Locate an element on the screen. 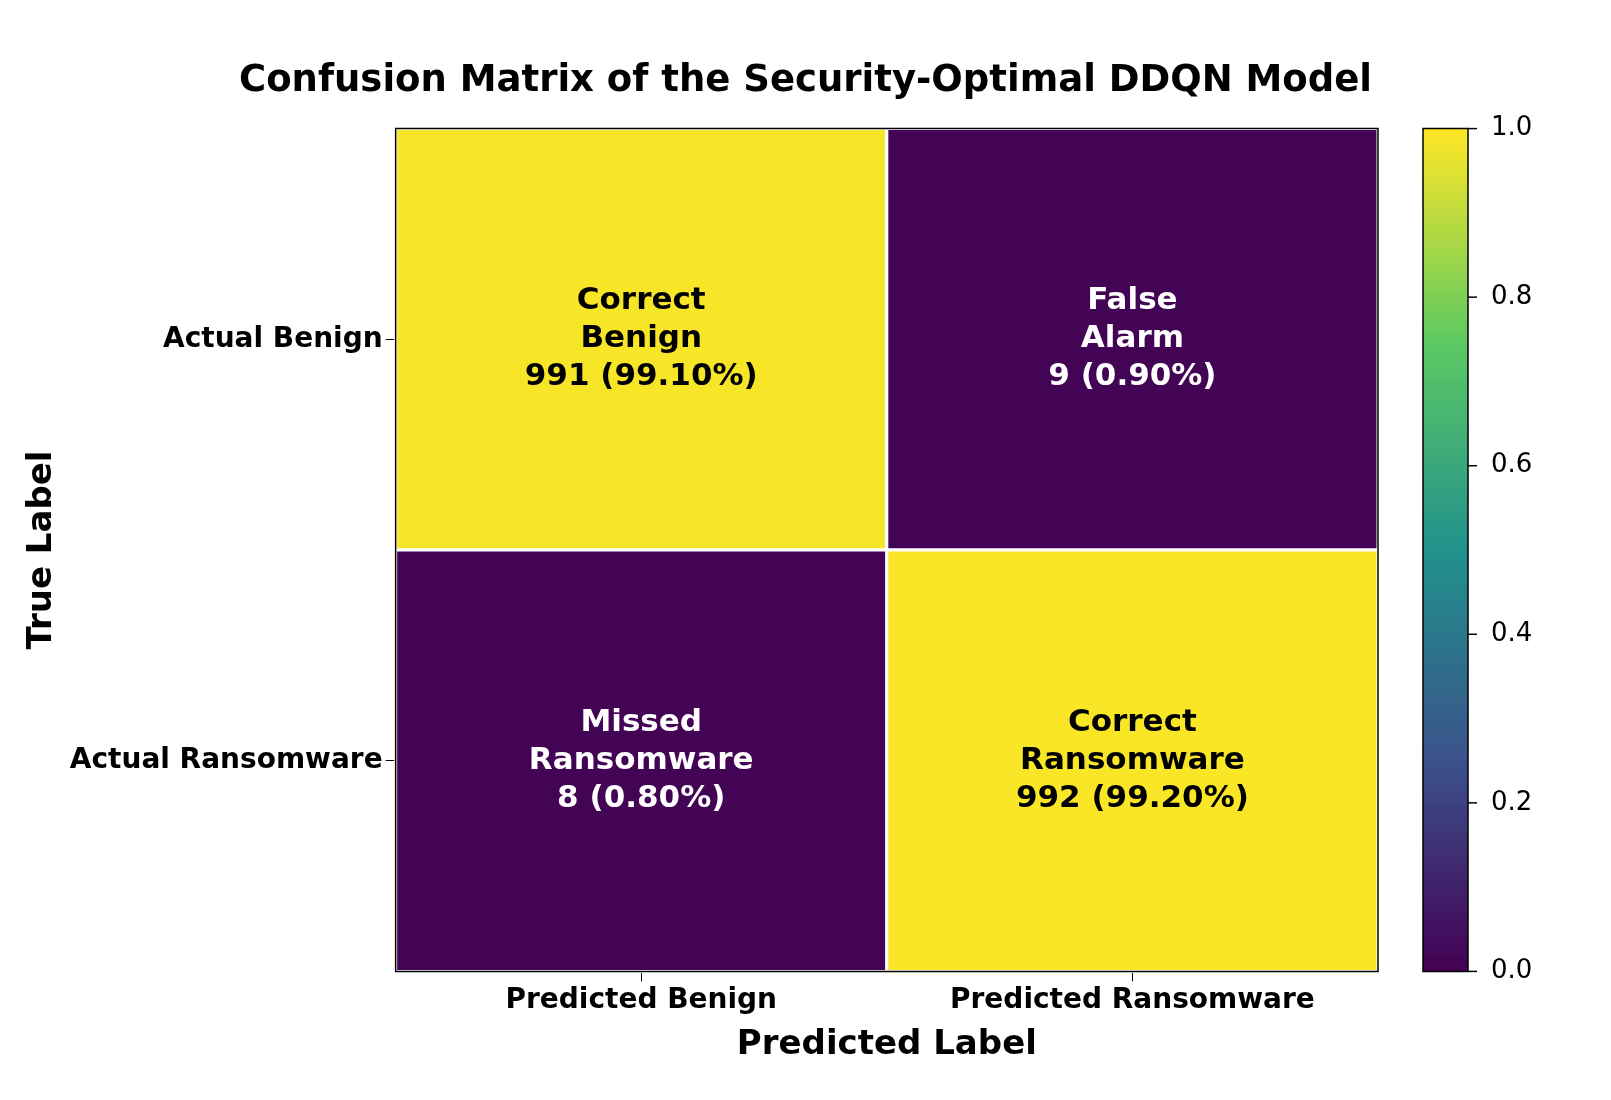 The height and width of the screenshot is (1100, 1611). y-tick-label: Actual Ransomware is located at coordinates (226, 758).